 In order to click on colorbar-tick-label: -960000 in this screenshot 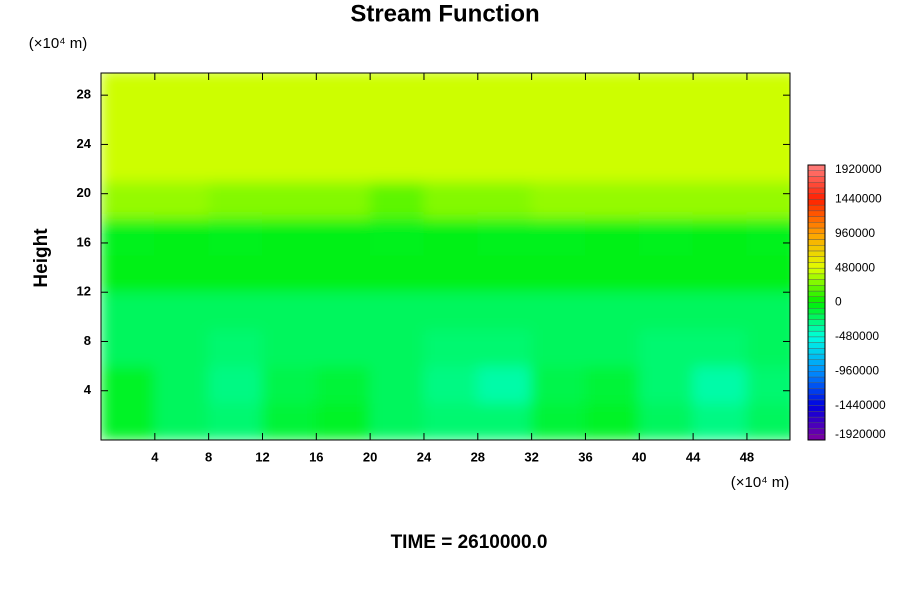, I will do `click(857, 370)`.